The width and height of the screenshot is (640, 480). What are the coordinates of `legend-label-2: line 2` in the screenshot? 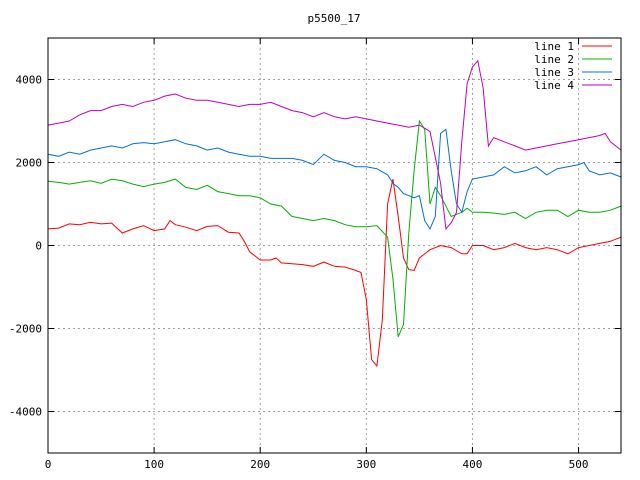 It's located at (554, 59).